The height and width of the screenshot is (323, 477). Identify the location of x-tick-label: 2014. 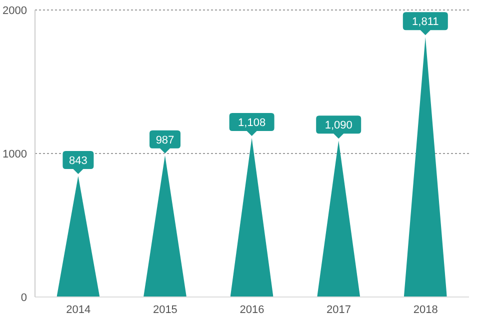
(78, 310).